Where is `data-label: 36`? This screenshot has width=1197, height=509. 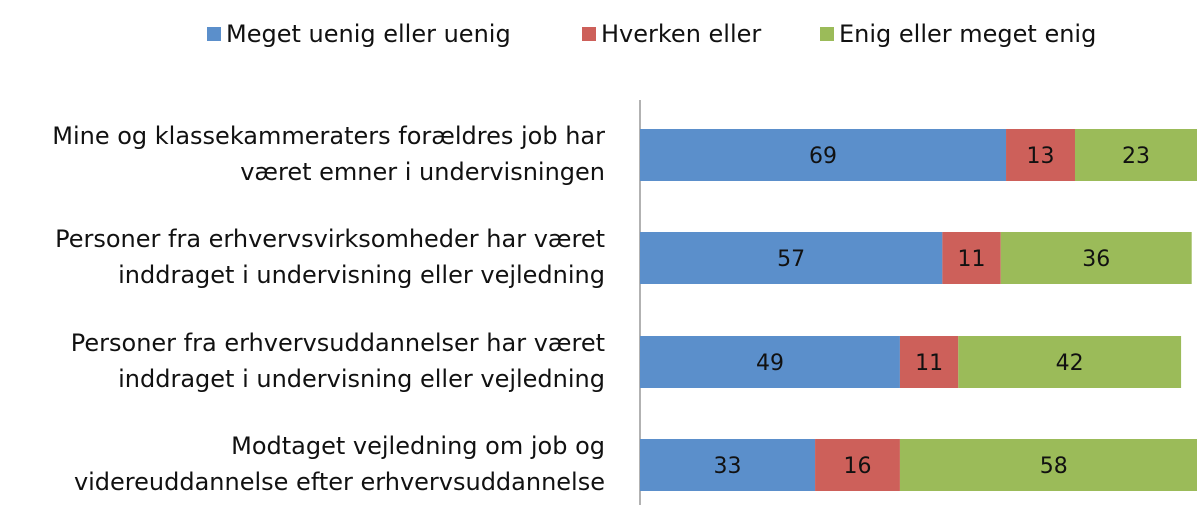 data-label: 36 is located at coordinates (1096, 259).